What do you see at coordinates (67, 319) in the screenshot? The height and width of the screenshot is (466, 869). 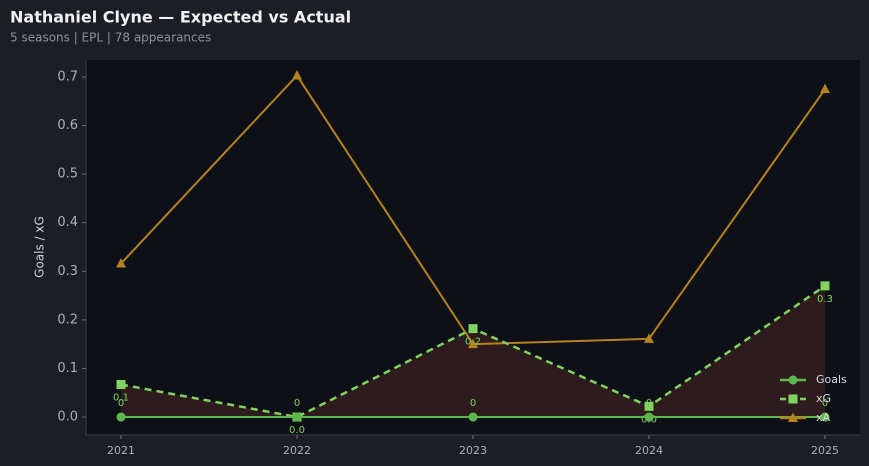 I see `y-tick-label: 0.2` at bounding box center [67, 319].